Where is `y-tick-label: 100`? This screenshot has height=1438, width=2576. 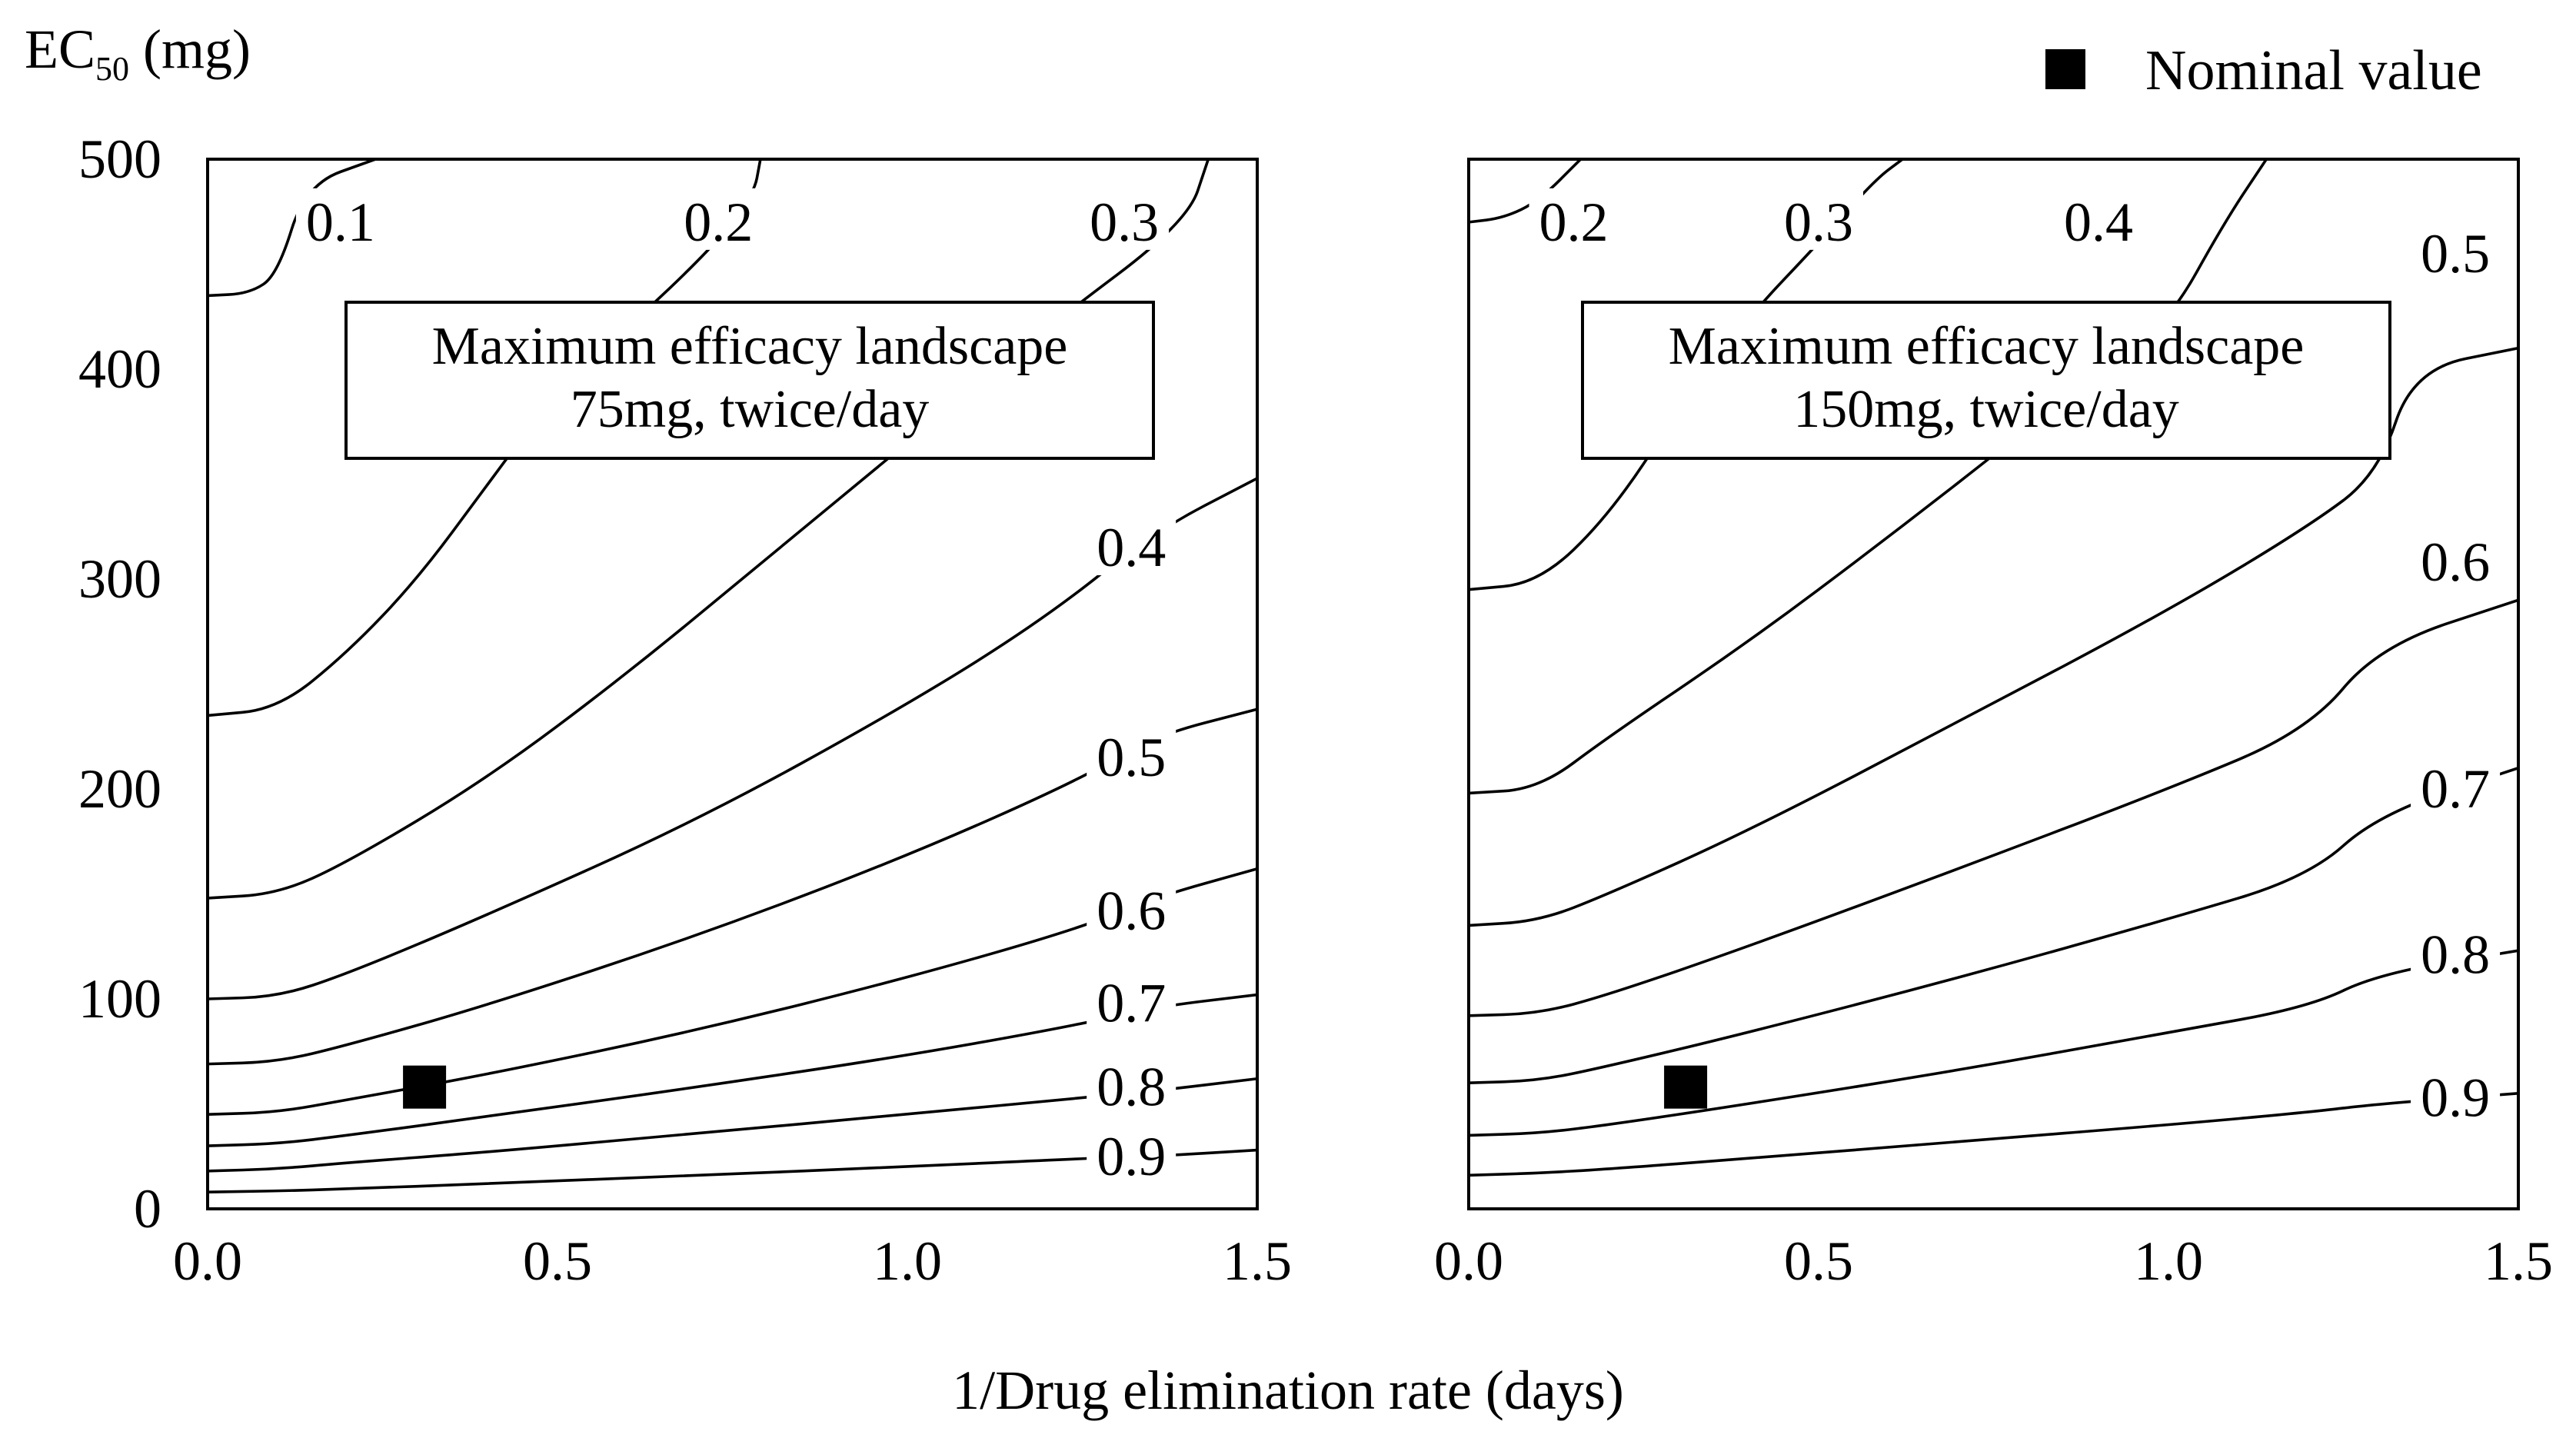 y-tick-label: 100 is located at coordinates (119, 999).